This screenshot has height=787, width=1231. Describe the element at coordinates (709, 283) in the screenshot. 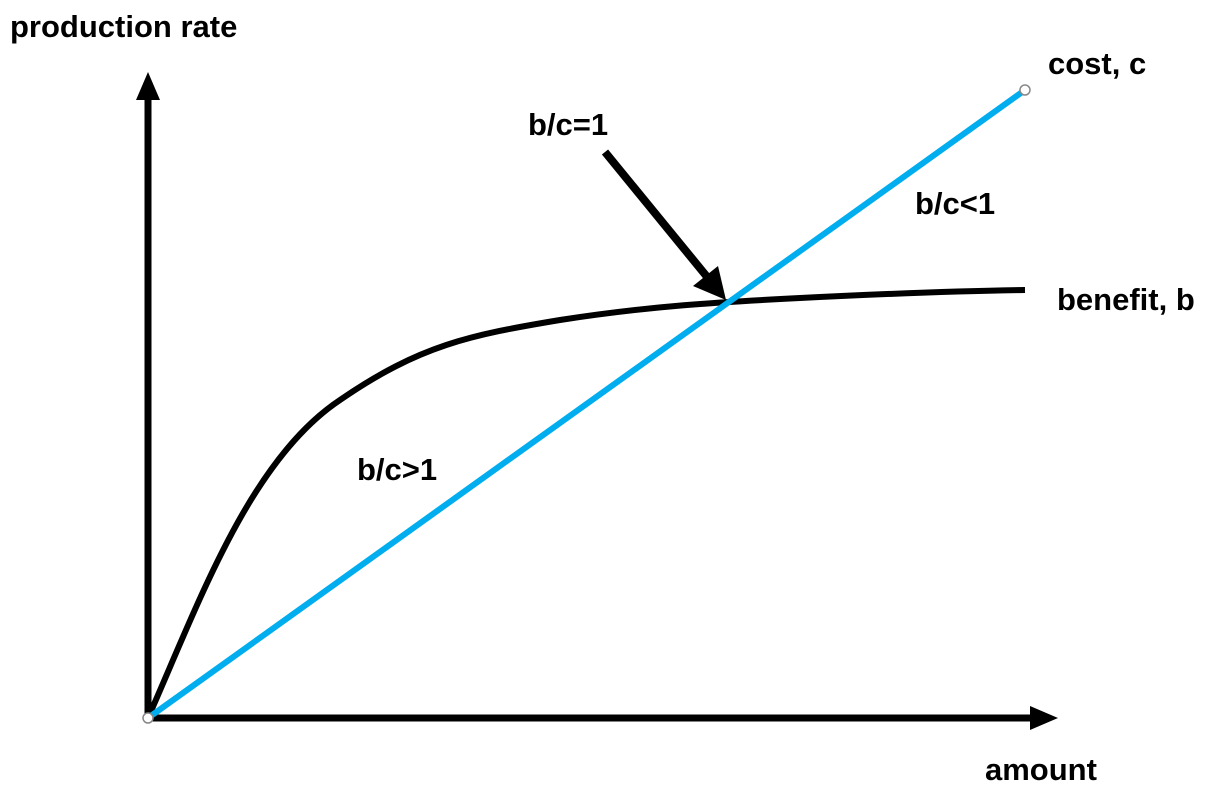

I see `pointer-arrowhead` at that location.